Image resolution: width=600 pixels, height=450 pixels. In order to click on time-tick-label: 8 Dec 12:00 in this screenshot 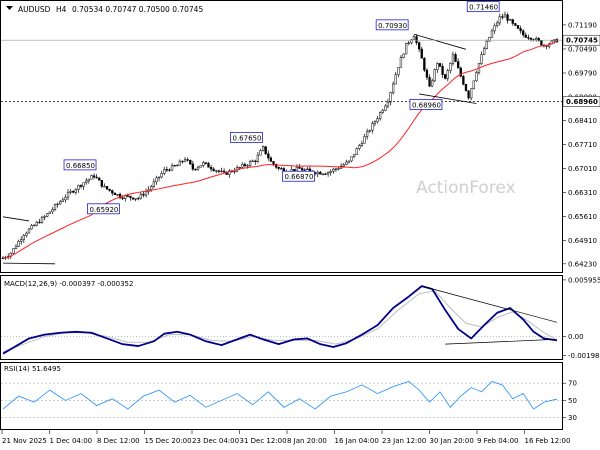, I will do `click(118, 441)`.